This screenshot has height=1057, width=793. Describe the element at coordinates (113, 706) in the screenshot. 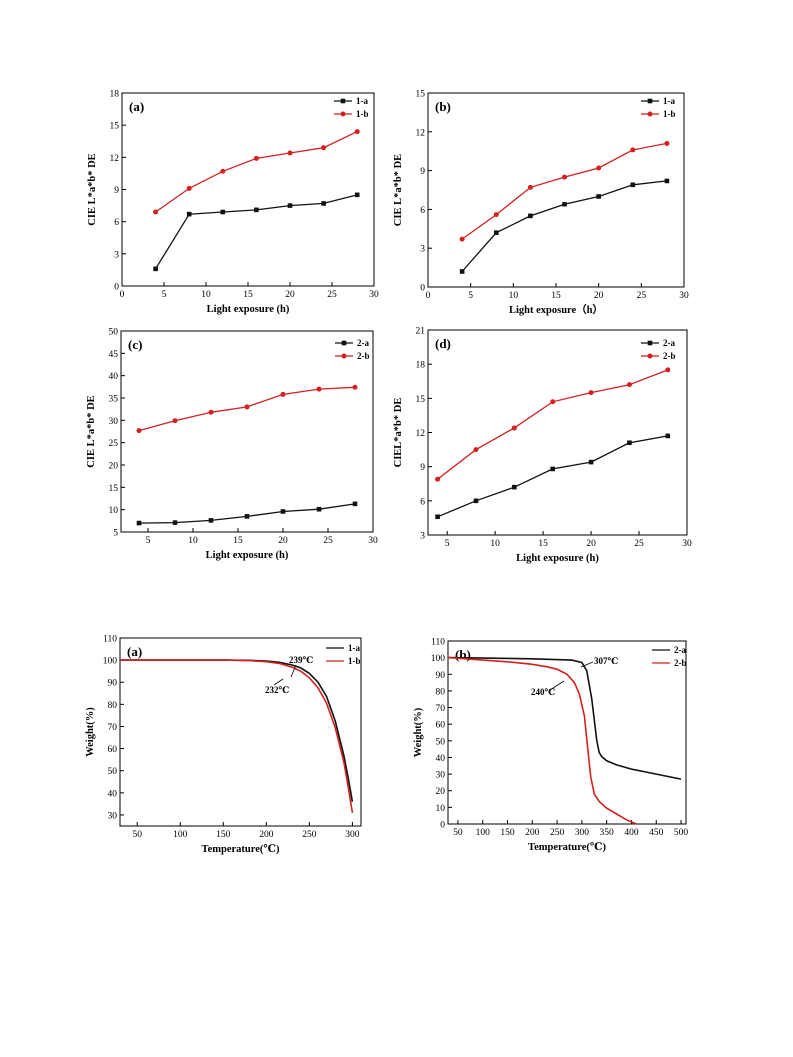

I see `y-tick-label: 80` at that location.